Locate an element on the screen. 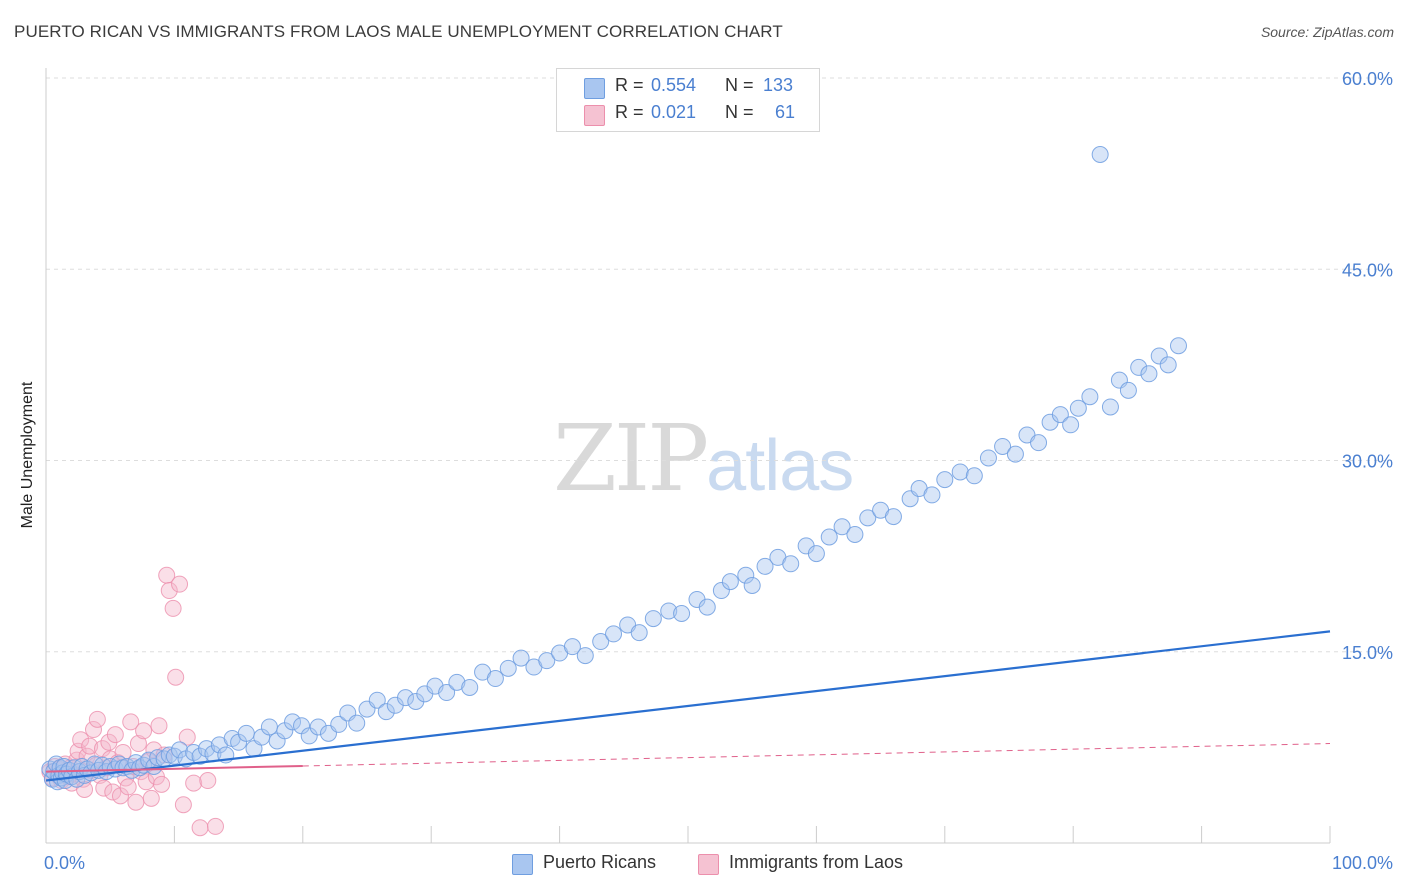 Image resolution: width=1406 pixels, height=892 pixels. n-value: 61 is located at coordinates (785, 112).